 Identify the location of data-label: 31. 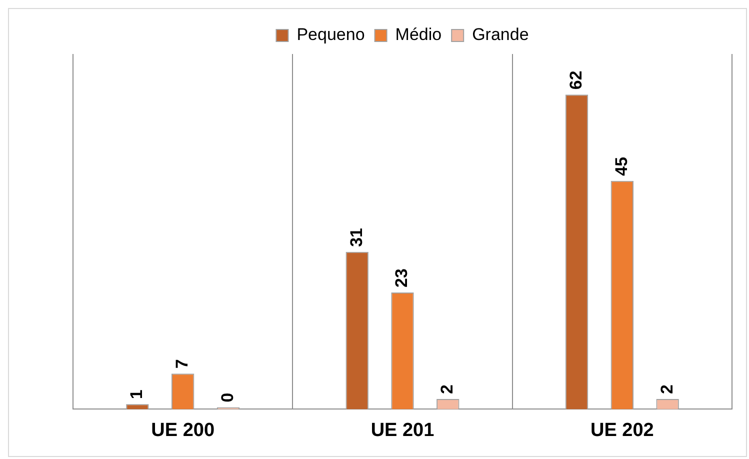
(356, 237).